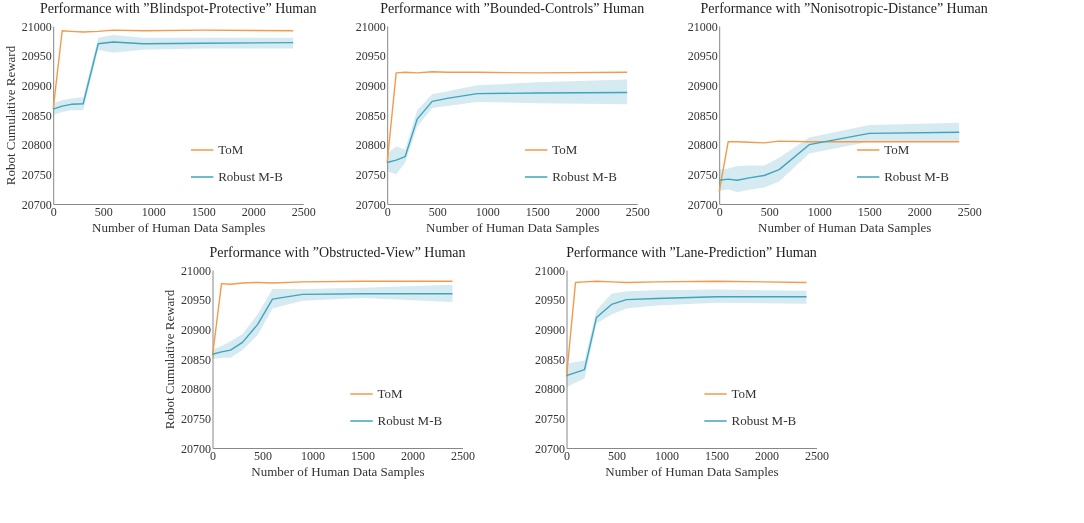  What do you see at coordinates (178, 8) in the screenshot?
I see `chart-title: Performance with ”Blindspot-Protective” Human` at bounding box center [178, 8].